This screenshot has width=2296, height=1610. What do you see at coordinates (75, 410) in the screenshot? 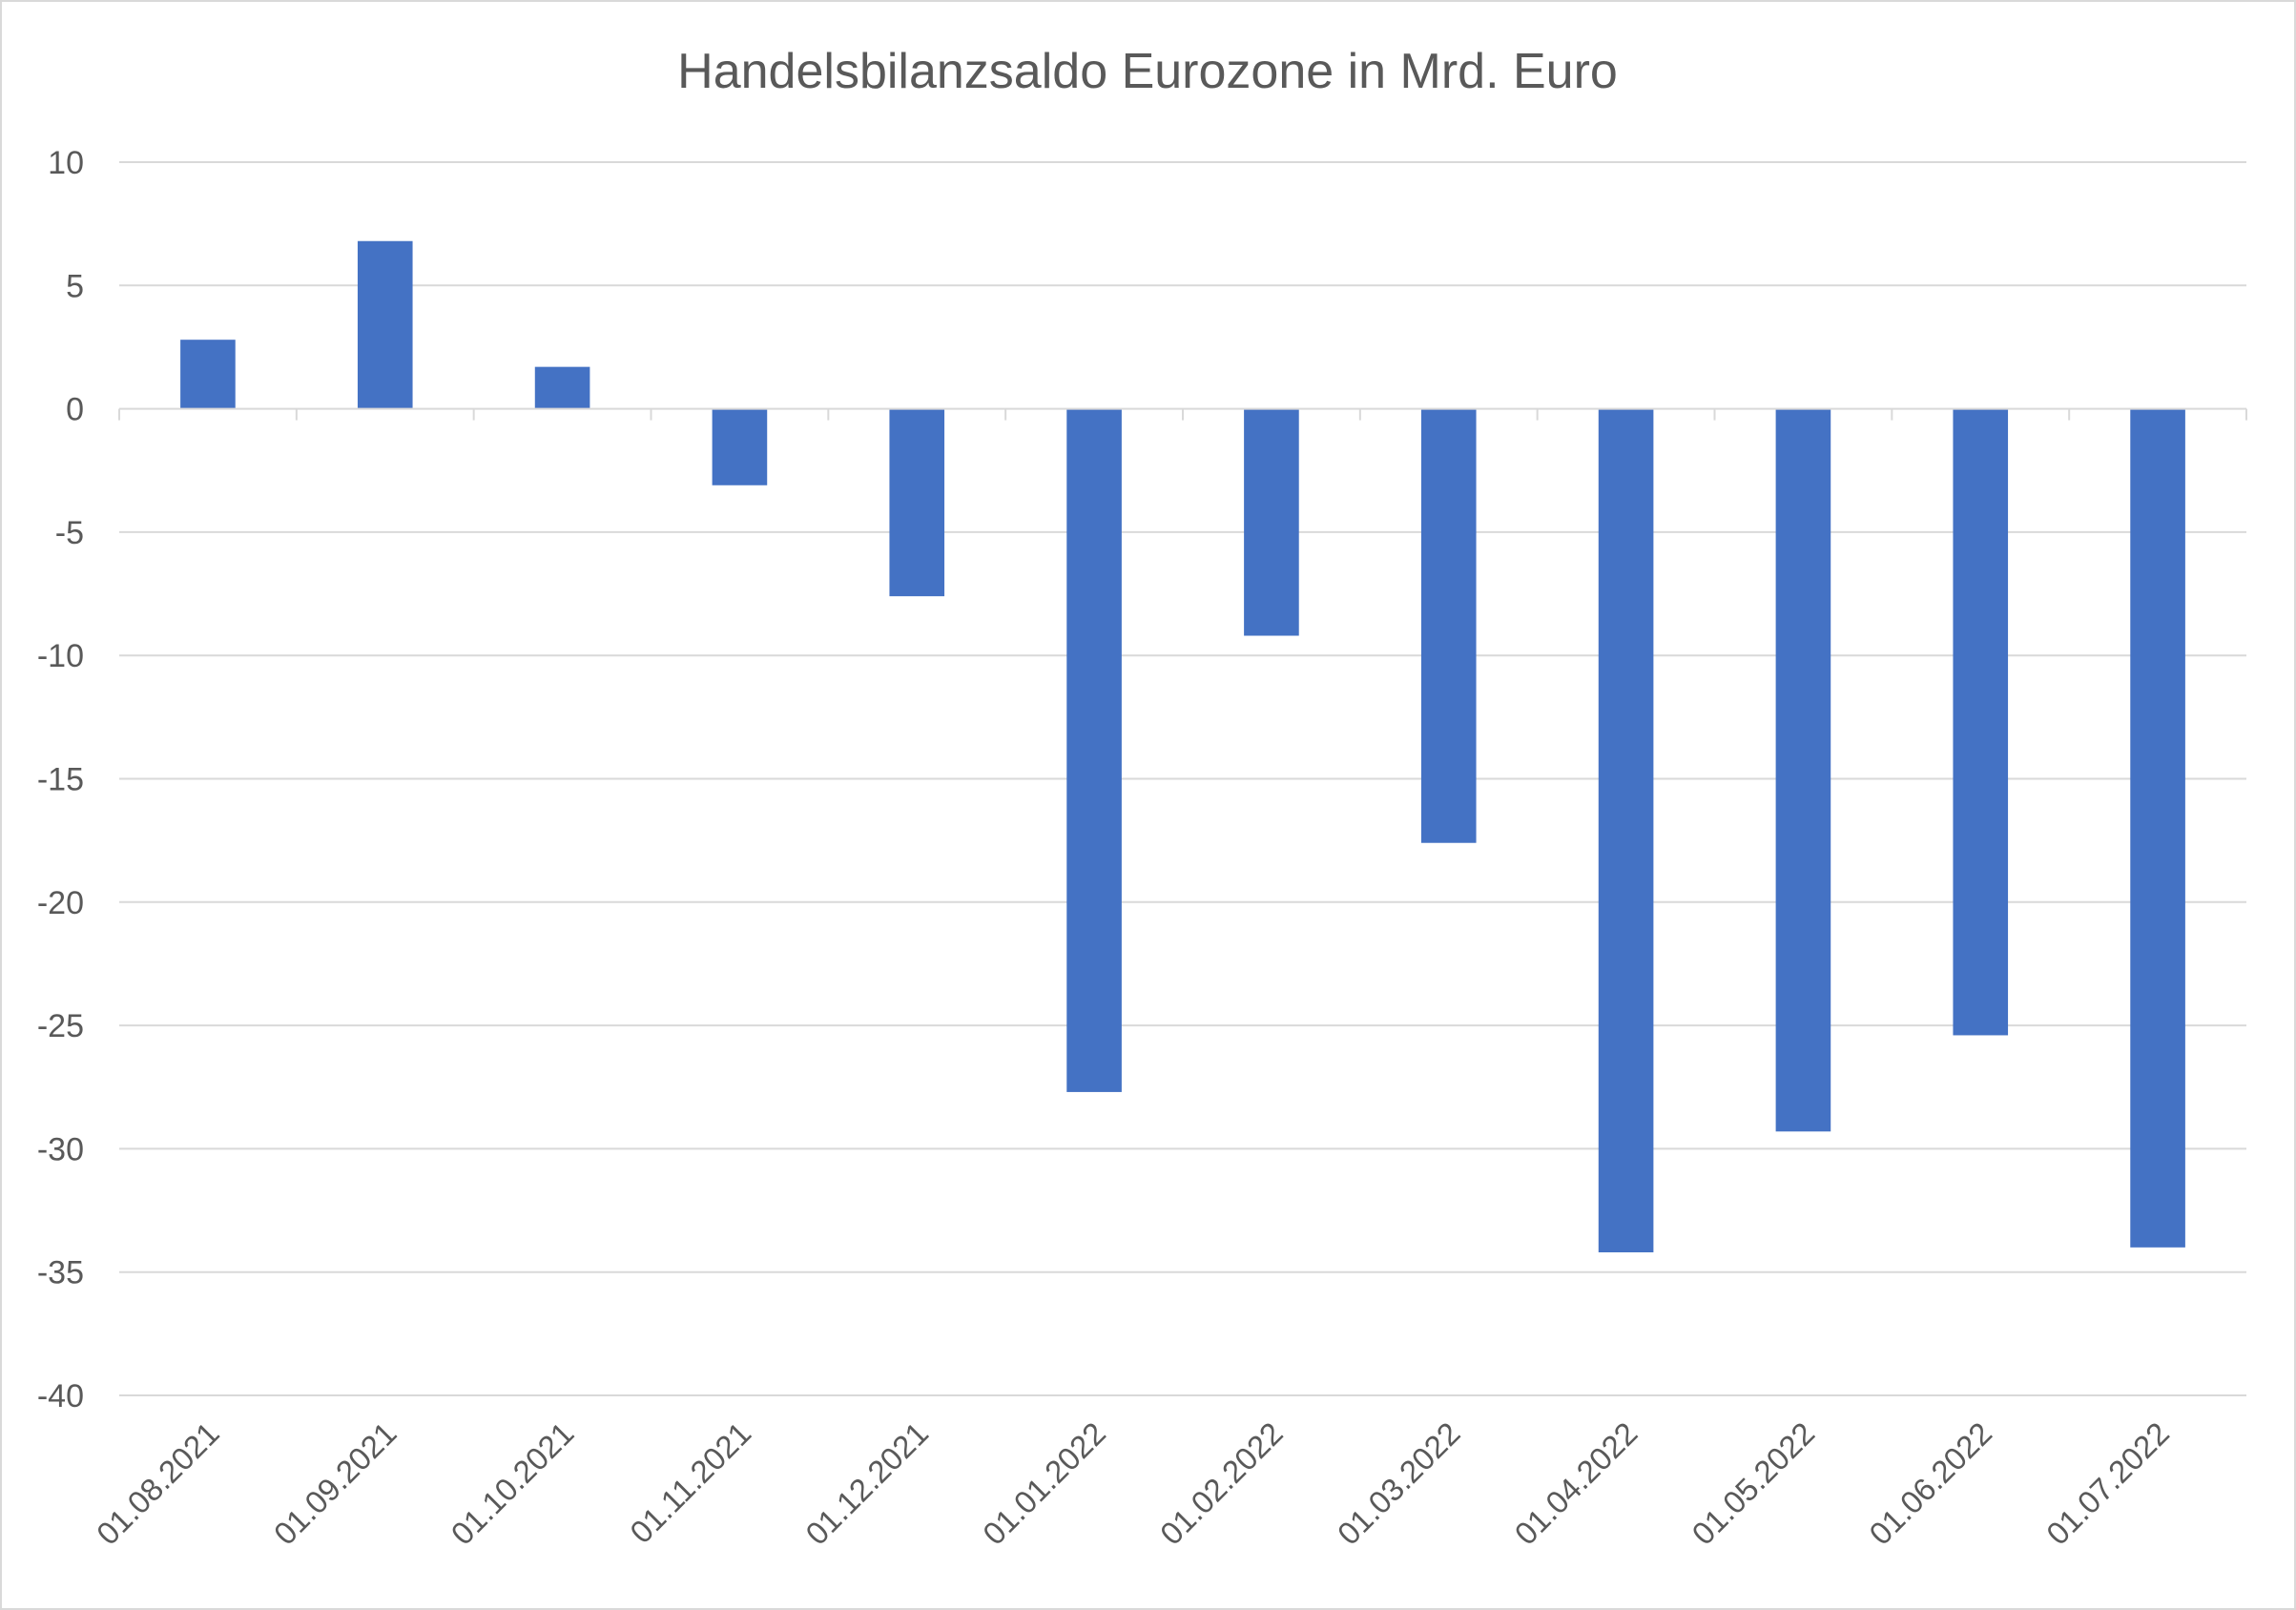
I see `y-tick-label: 0` at bounding box center [75, 410].